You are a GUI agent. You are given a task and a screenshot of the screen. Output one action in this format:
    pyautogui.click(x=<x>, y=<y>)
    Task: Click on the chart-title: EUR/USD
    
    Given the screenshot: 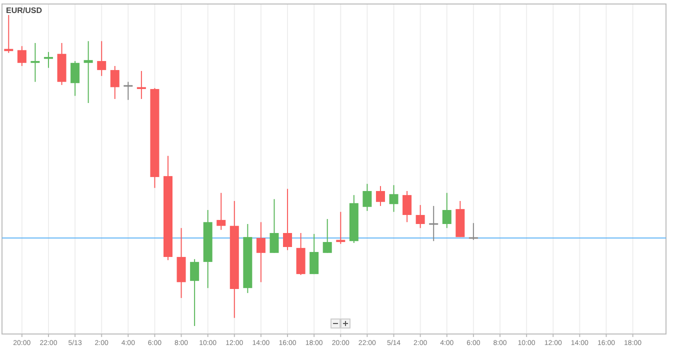 What is the action you would take?
    pyautogui.click(x=24, y=10)
    